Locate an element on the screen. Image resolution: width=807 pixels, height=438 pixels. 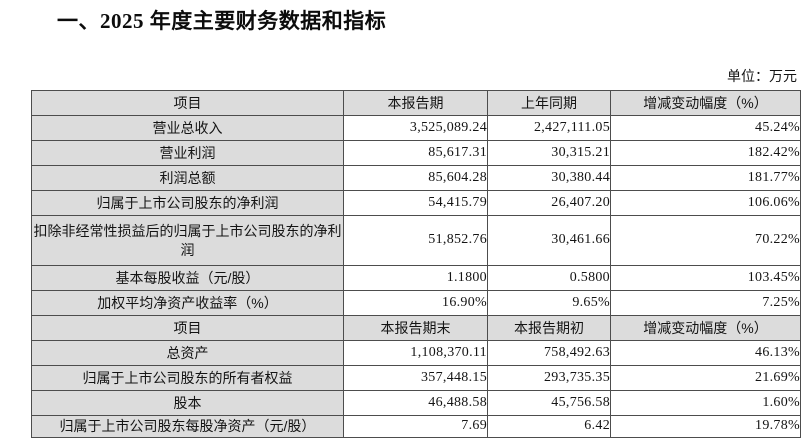
period-end-cell: 357,448.15 is located at coordinates (415, 378).